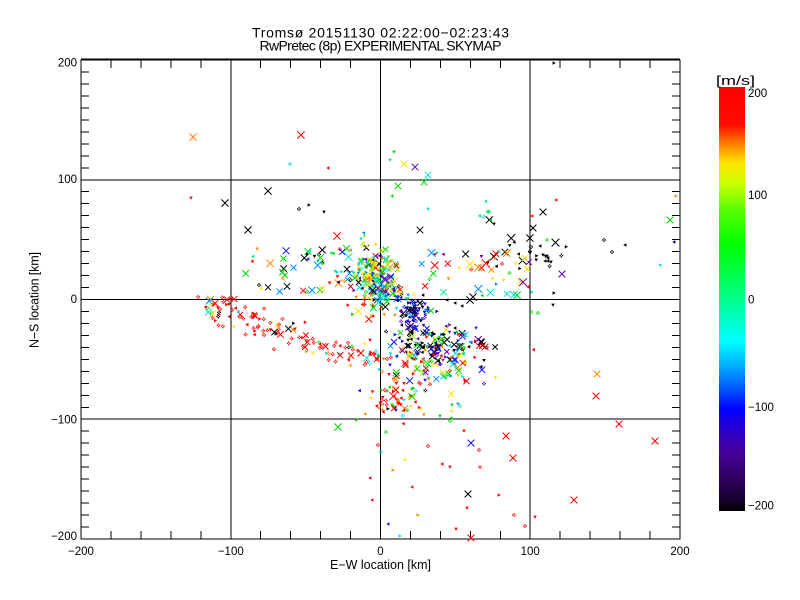 The height and width of the screenshot is (600, 800). I want to click on svg-text: N−S location [km], so click(35, 300).